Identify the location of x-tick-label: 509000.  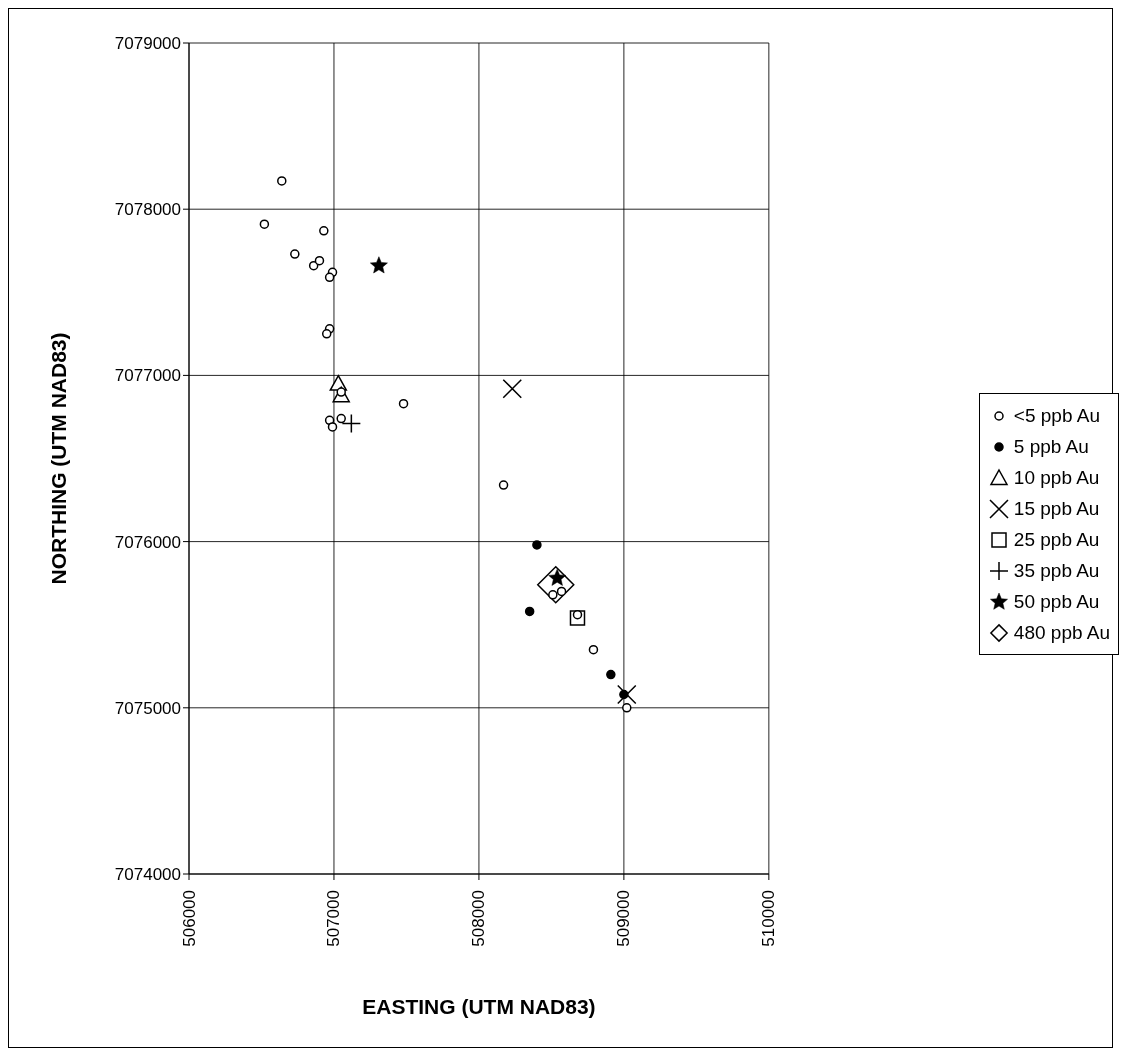
(624, 918).